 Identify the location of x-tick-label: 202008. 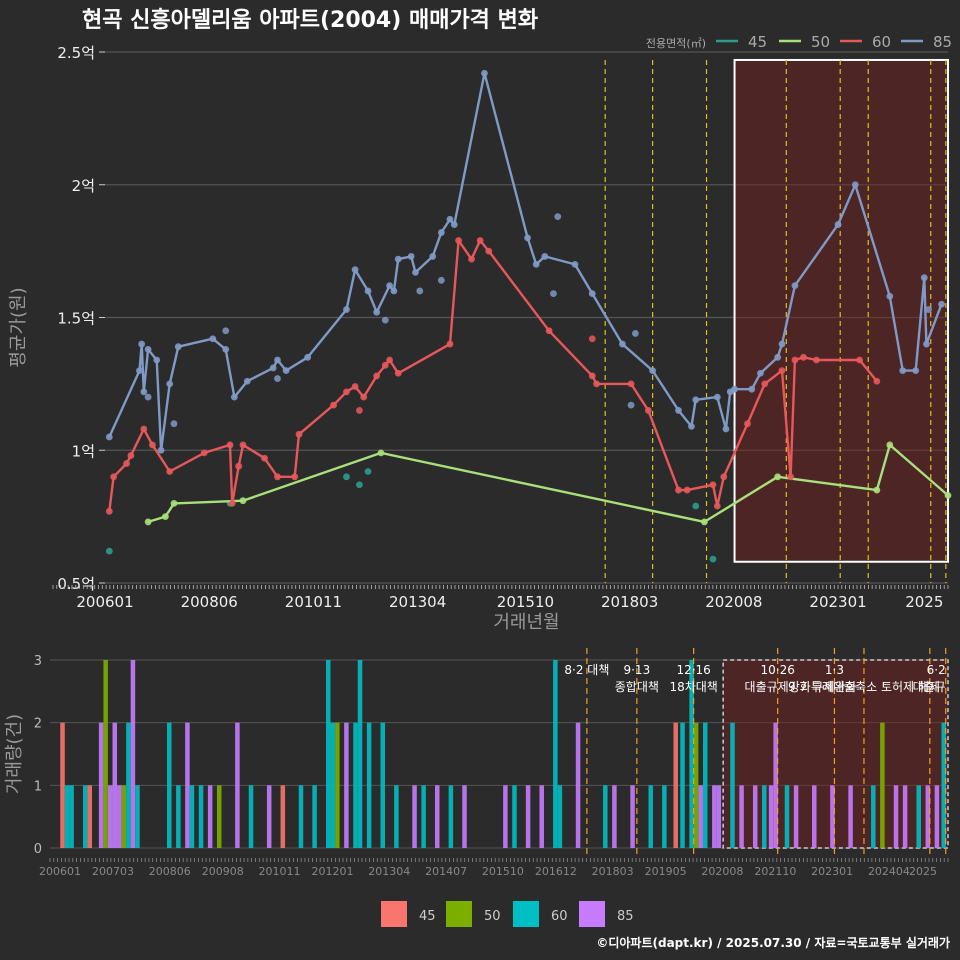
(733, 602).